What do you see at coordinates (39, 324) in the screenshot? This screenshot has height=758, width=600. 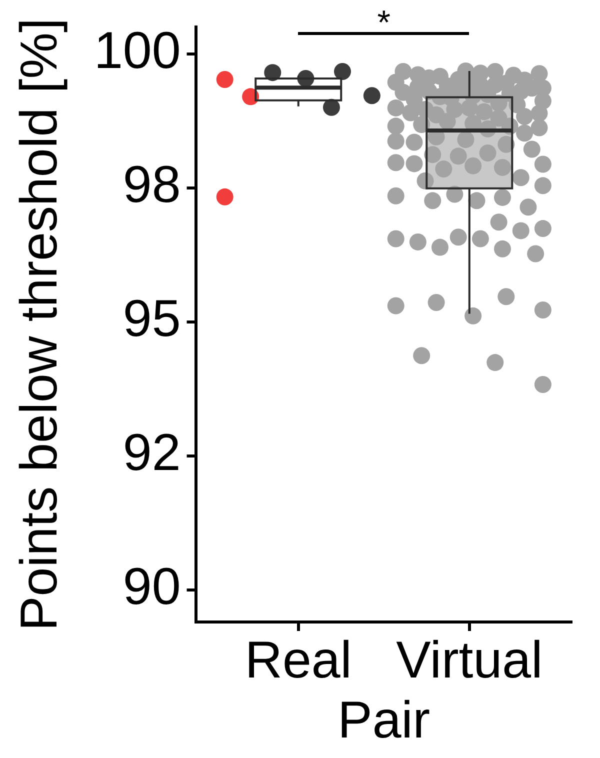 I see `y-axis-title: Points below threshold [%]` at bounding box center [39, 324].